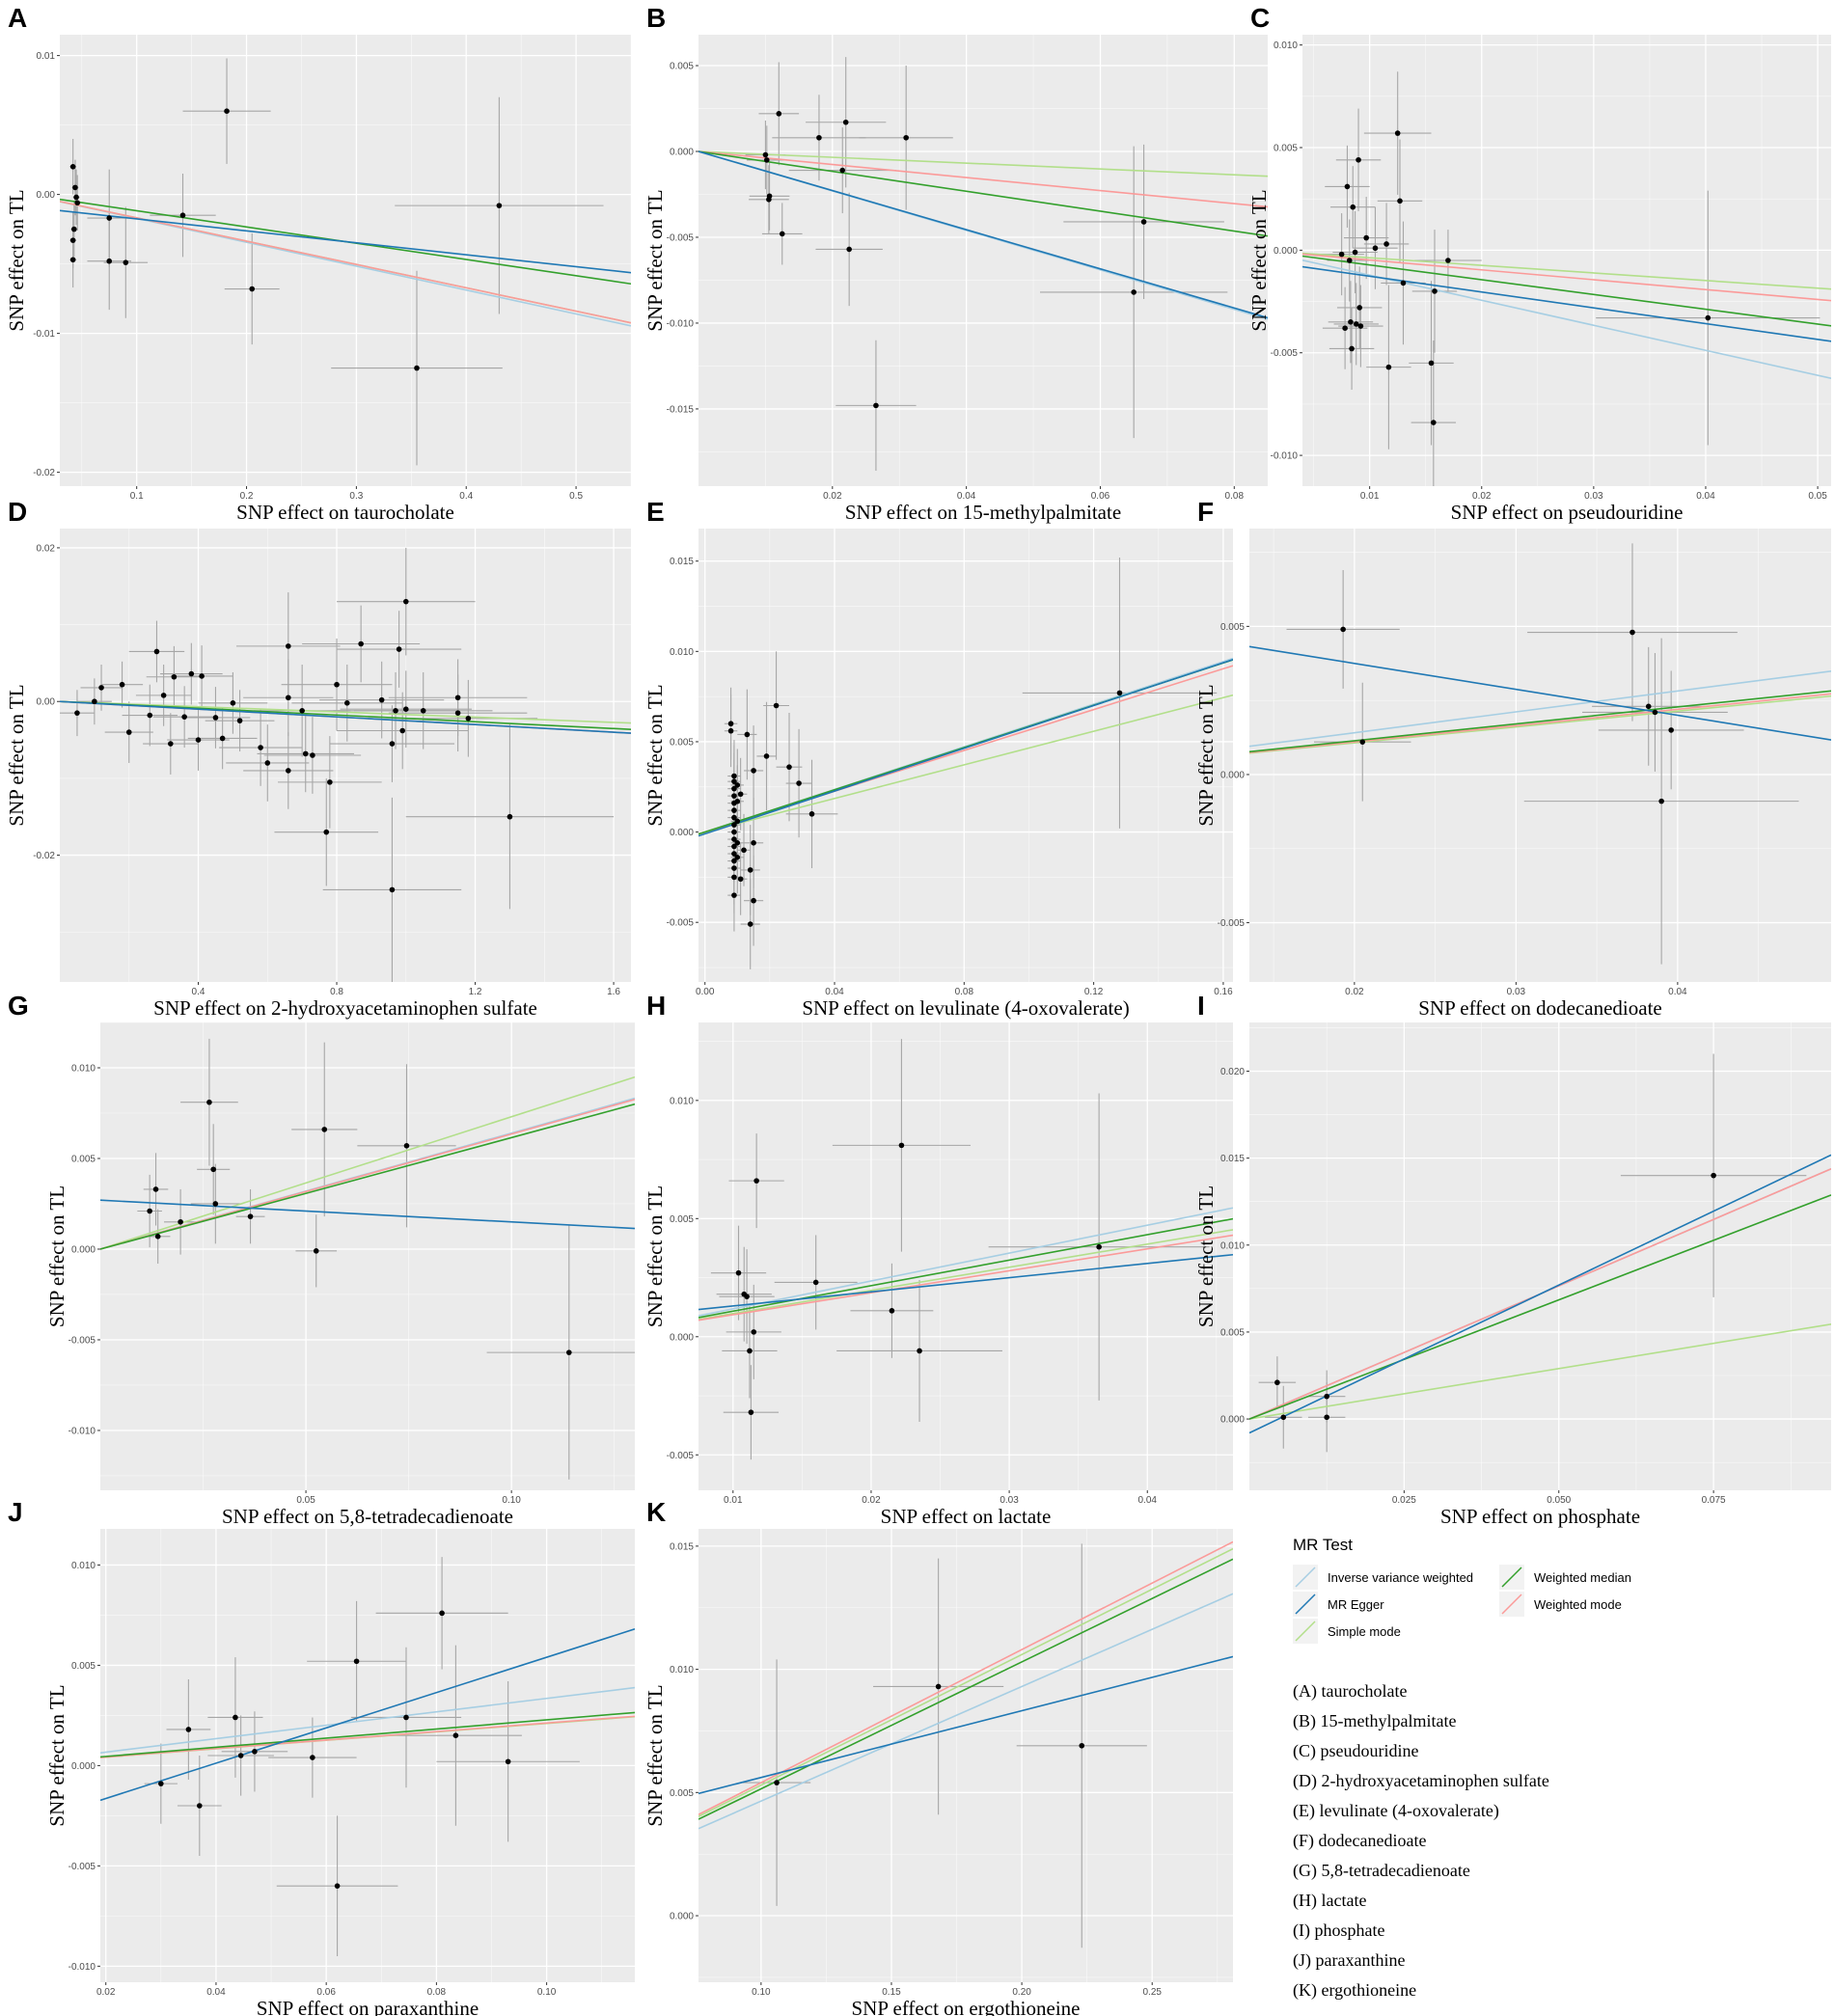 This screenshot has height=2016, width=1835. I want to click on y-tick-label: -0.015, so click(681, 410).